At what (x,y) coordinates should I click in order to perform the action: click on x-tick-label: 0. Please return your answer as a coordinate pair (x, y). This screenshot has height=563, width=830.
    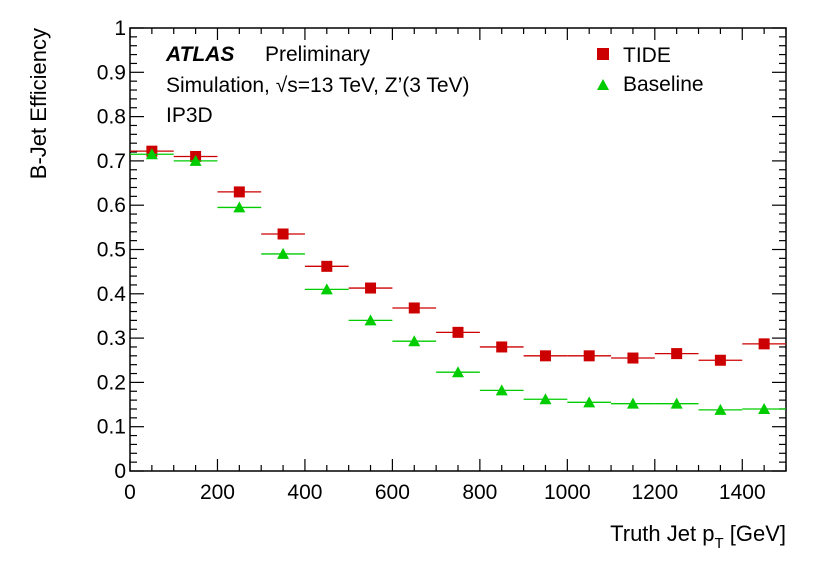
    Looking at the image, I should click on (130, 492).